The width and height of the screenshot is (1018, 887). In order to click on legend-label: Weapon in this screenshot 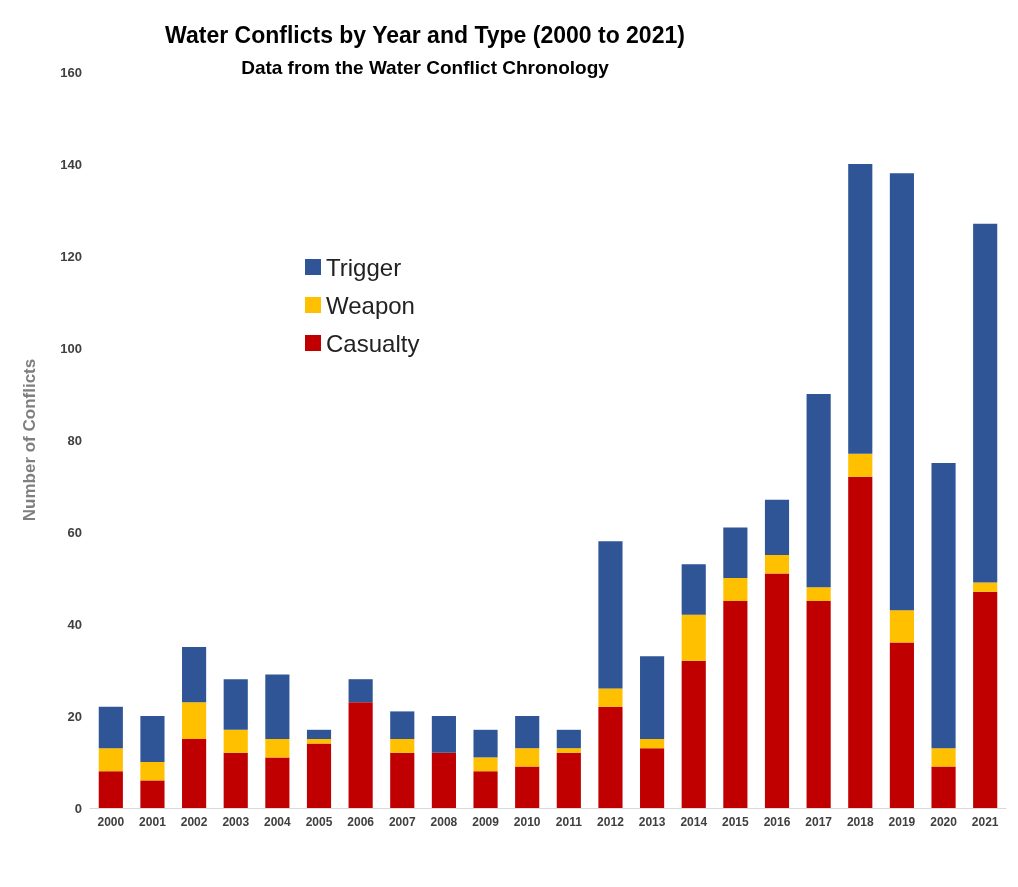, I will do `click(370, 305)`.